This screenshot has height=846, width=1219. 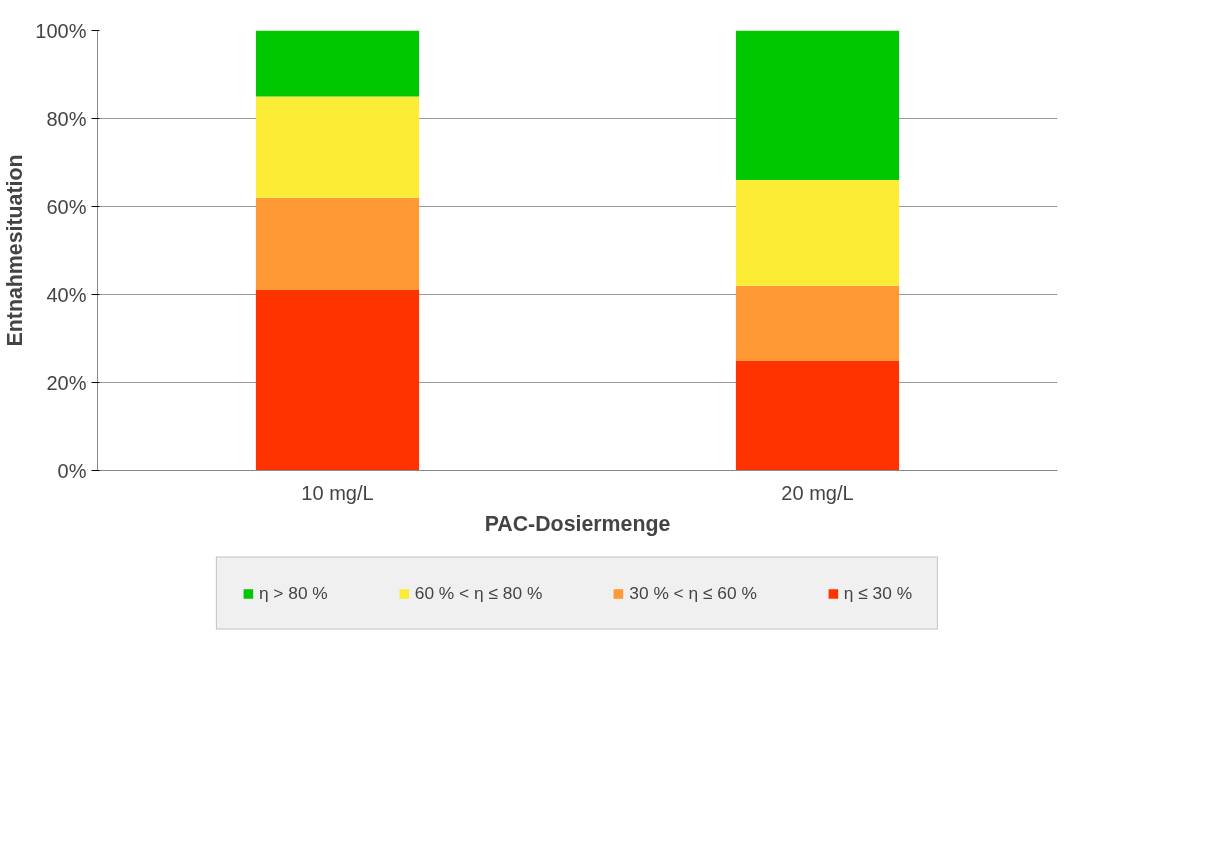 What do you see at coordinates (878, 593) in the screenshot?
I see `legend-label: η ≤ 30 %` at bounding box center [878, 593].